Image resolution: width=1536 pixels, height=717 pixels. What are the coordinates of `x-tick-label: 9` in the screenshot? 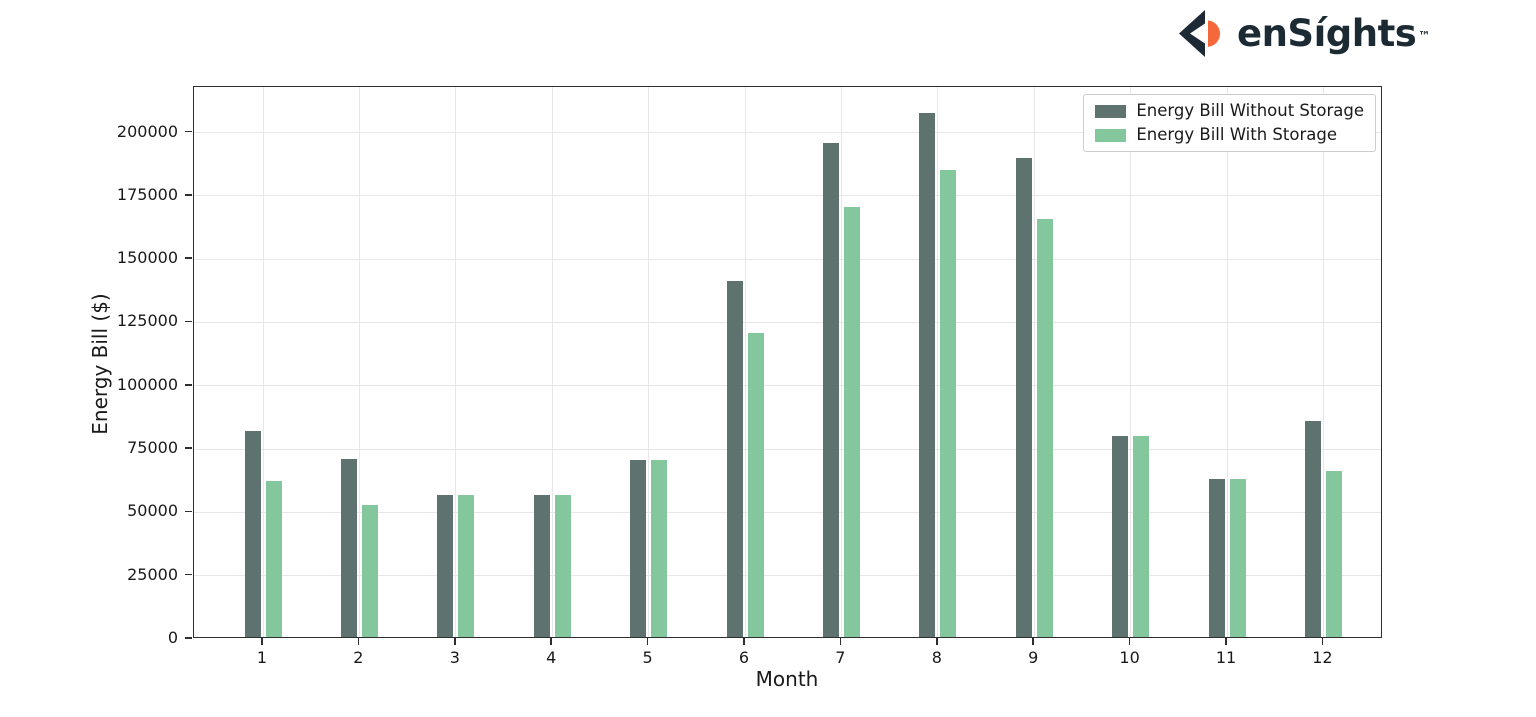 It's located at (1033, 657).